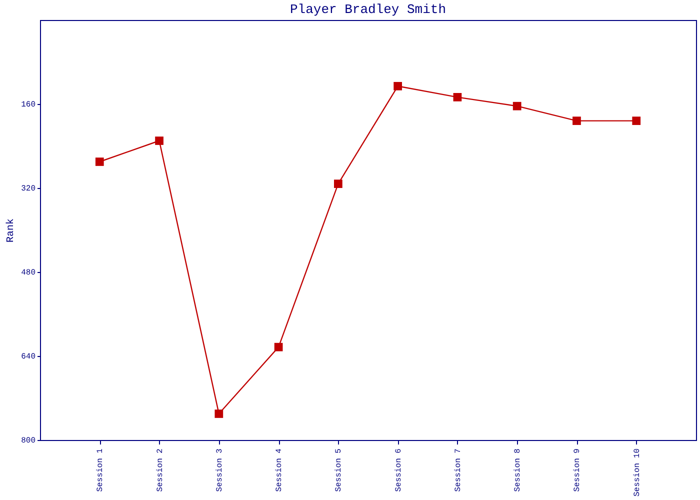 The width and height of the screenshot is (700, 500). What do you see at coordinates (219, 470) in the screenshot?
I see `x-tick-label: Session 3` at bounding box center [219, 470].